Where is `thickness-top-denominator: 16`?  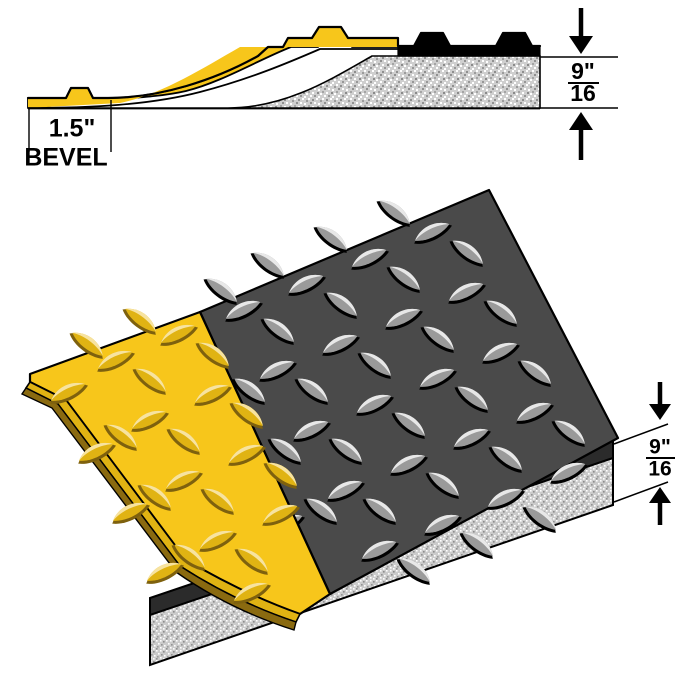
thickness-top-denominator: 16 is located at coordinates (583, 93).